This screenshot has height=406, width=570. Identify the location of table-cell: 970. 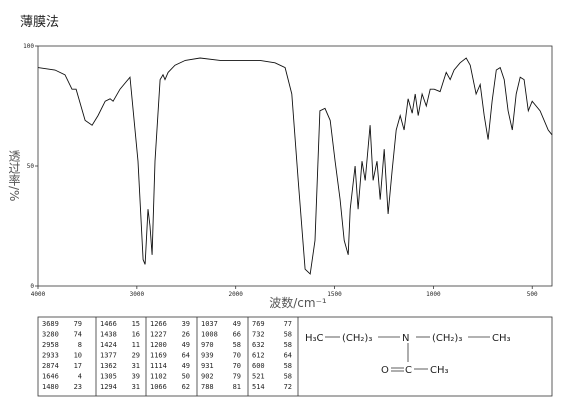
(207, 345).